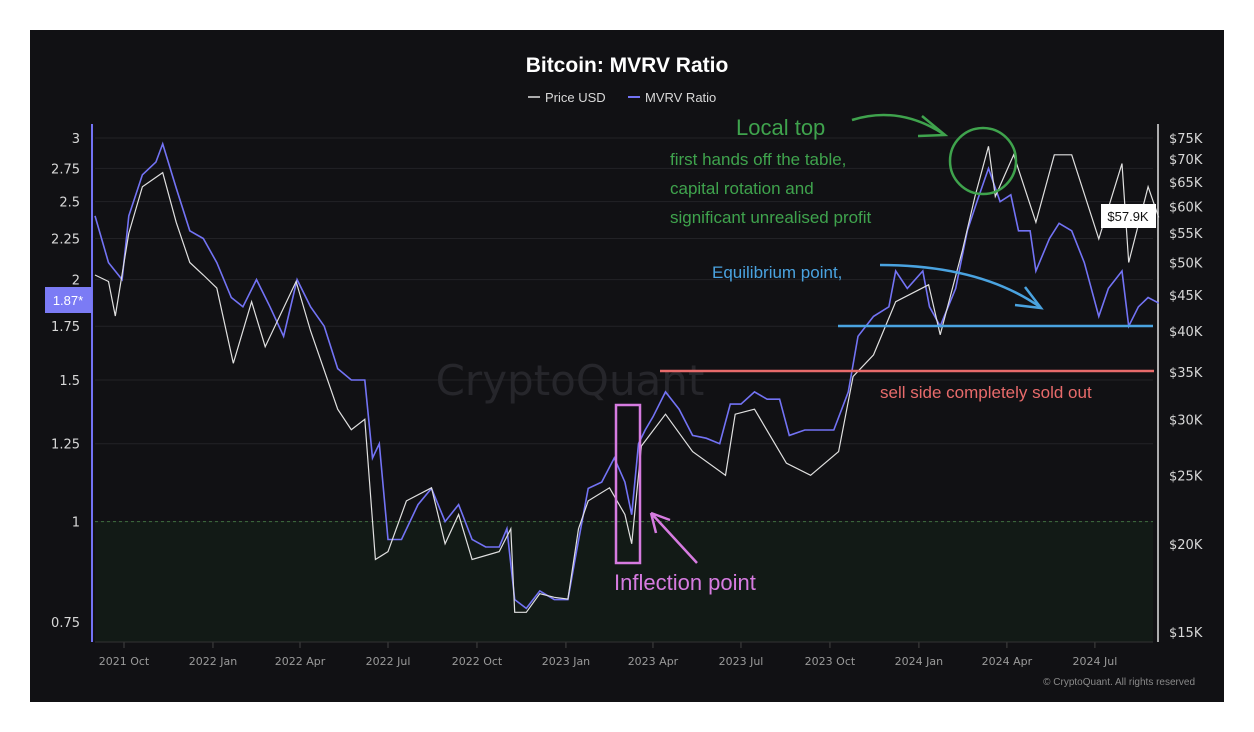 The height and width of the screenshot is (732, 1254). I want to click on copyright-footer: © CryptoQuant. All rights reserved, so click(1119, 682).